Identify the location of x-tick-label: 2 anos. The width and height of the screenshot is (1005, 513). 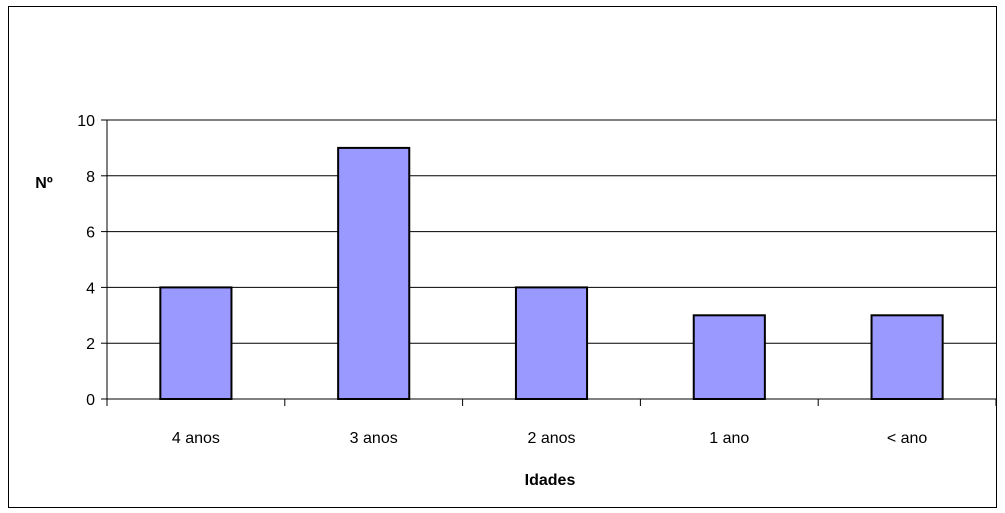
(551, 438).